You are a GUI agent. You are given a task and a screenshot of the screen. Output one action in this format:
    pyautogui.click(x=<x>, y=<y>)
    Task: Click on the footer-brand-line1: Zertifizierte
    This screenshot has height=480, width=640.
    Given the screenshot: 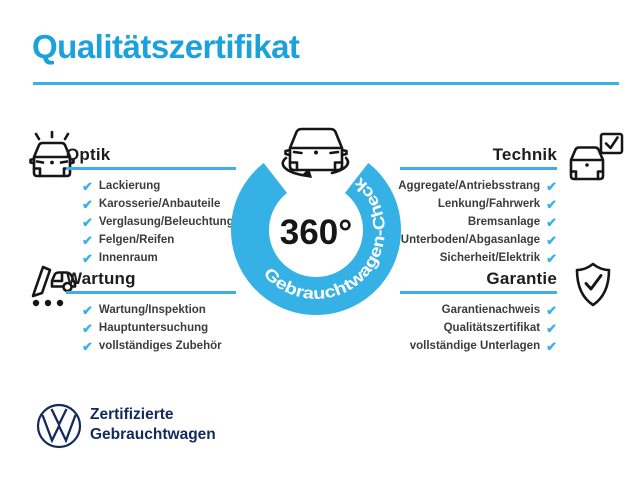 What is the action you would take?
    pyautogui.click(x=132, y=414)
    